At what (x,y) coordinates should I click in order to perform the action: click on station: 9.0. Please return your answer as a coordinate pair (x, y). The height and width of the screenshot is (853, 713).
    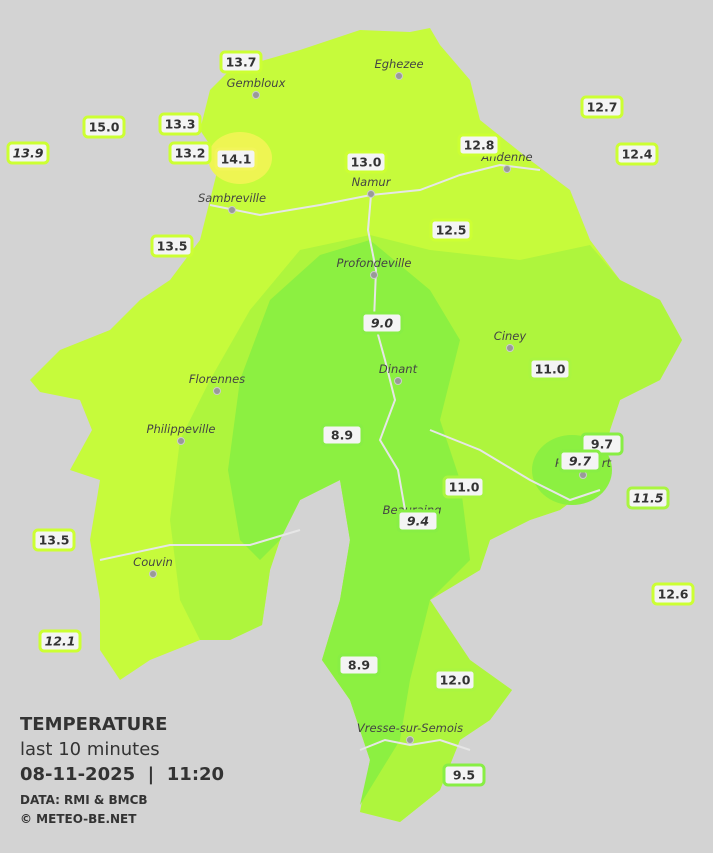
    Looking at the image, I should click on (382, 323).